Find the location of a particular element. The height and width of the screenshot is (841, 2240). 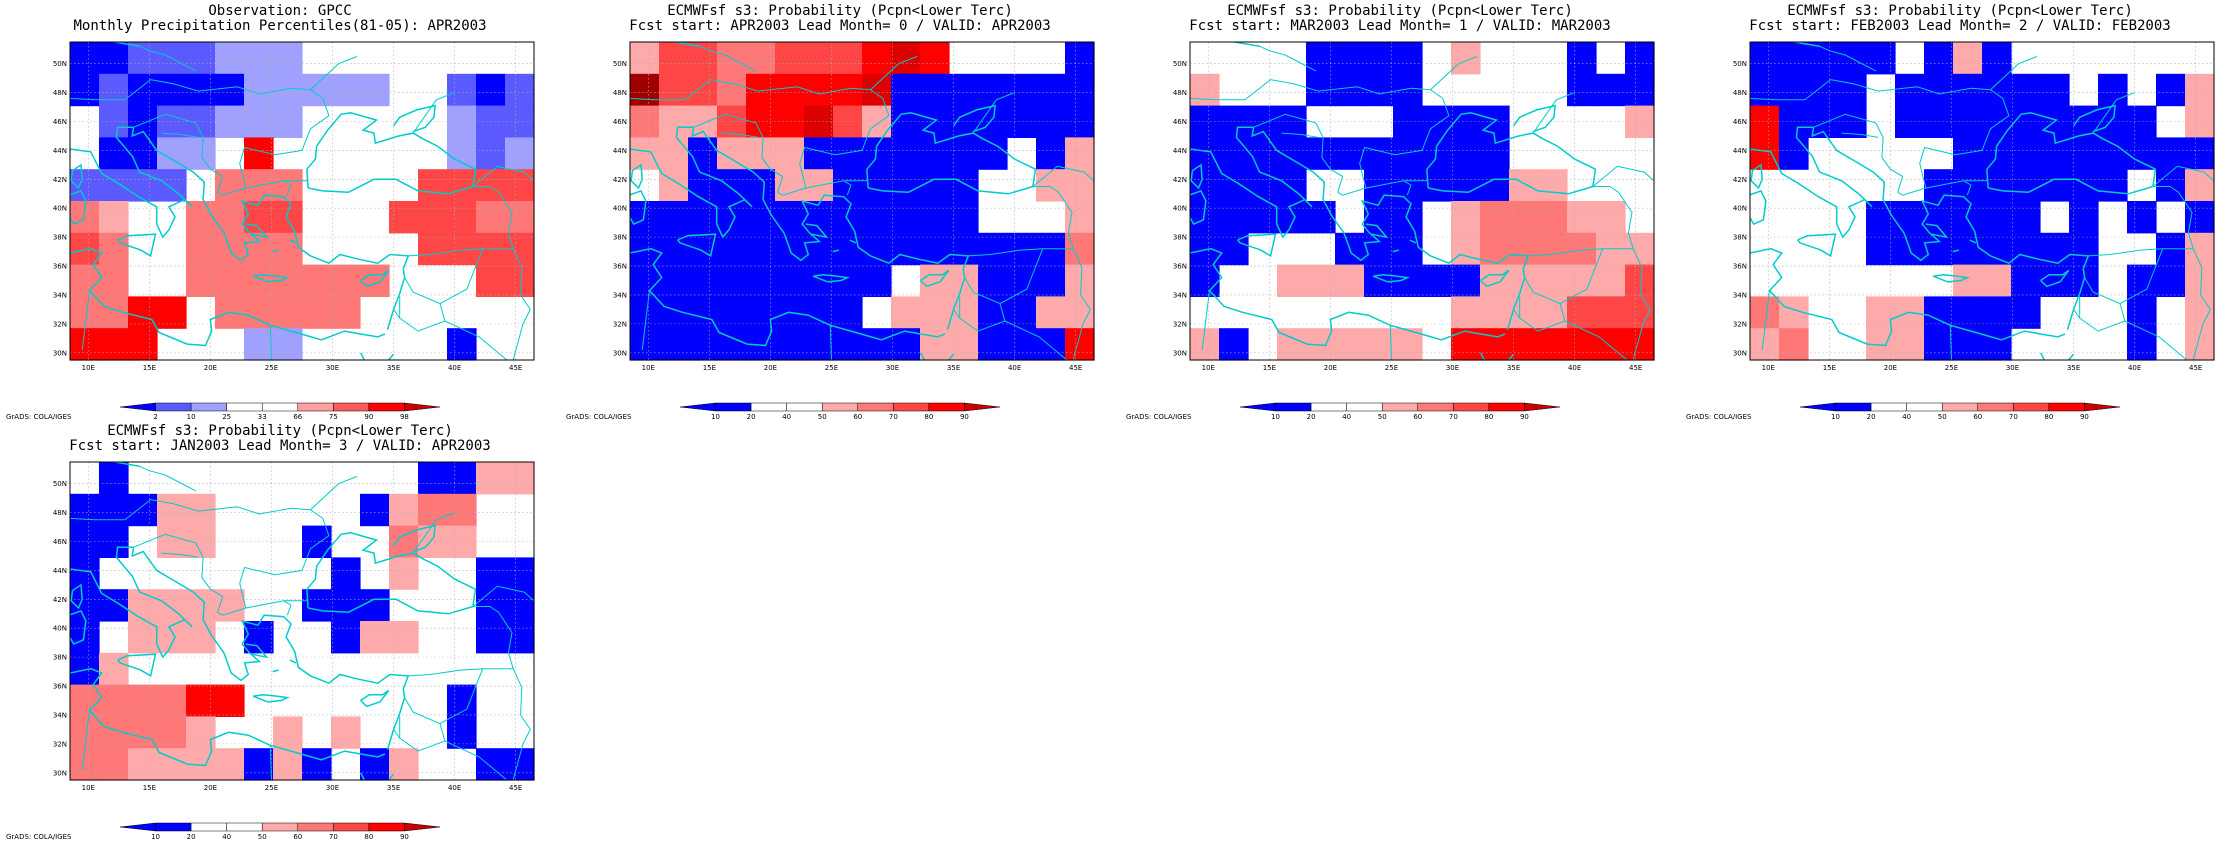

lat-tick-label: 50N is located at coordinates (1180, 64).